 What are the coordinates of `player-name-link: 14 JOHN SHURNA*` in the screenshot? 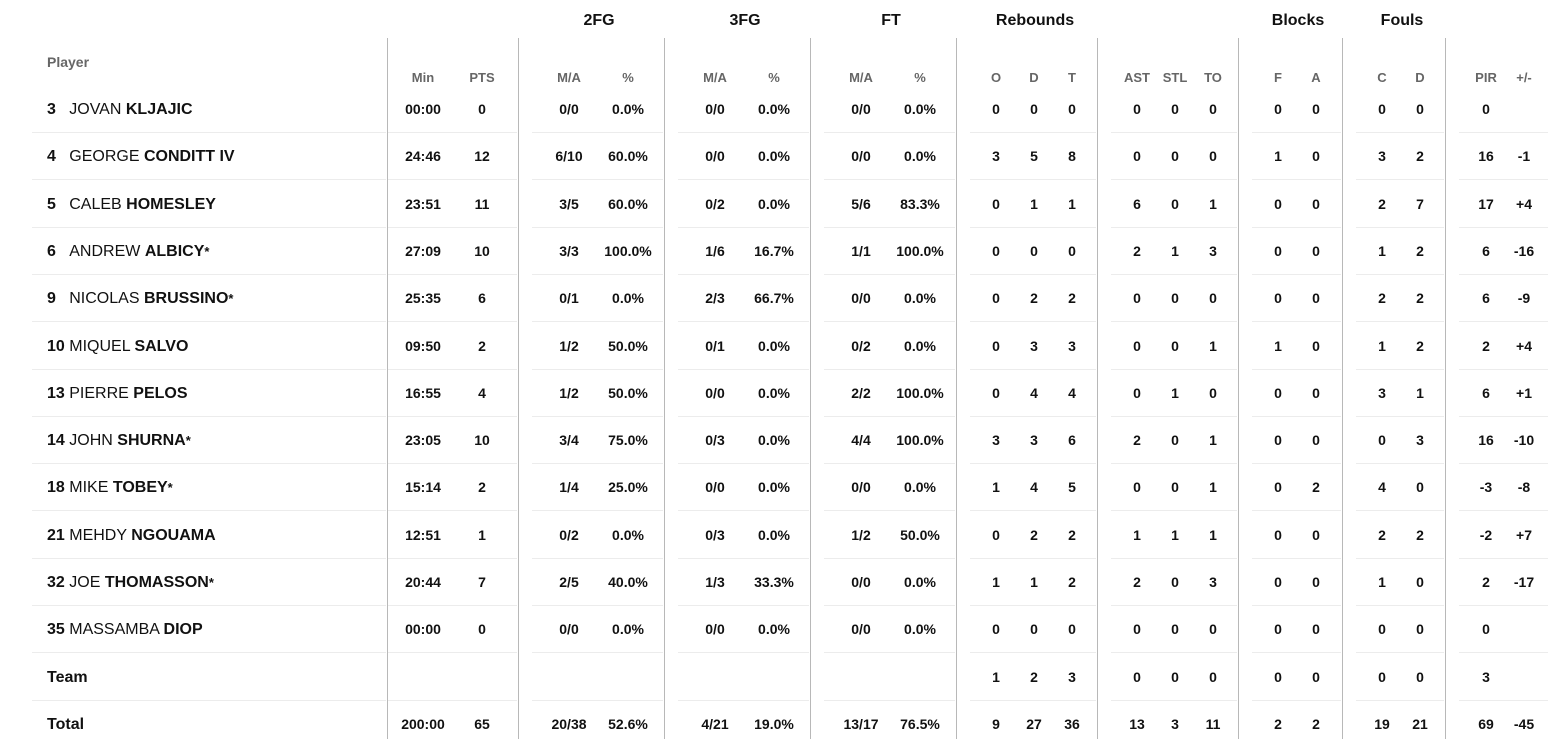 It's located at (119, 440).